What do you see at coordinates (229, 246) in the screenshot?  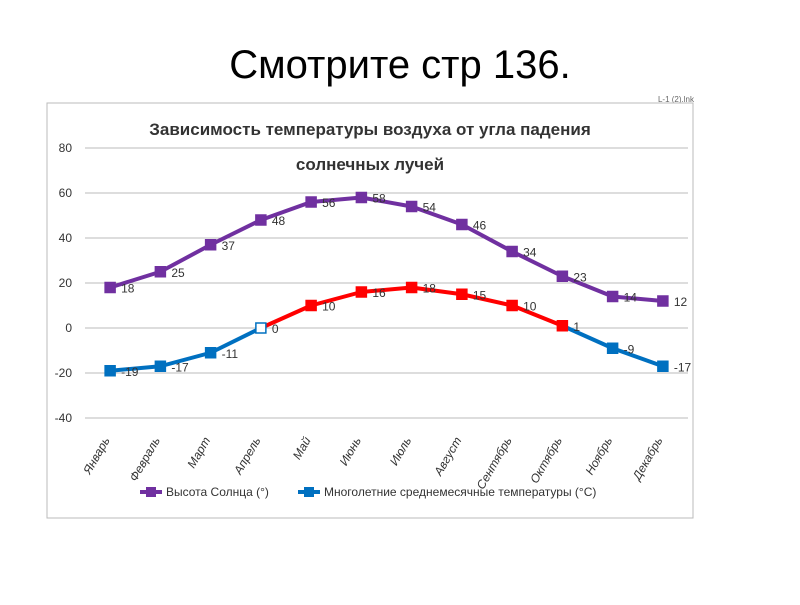 I see `data-label: 37` at bounding box center [229, 246].